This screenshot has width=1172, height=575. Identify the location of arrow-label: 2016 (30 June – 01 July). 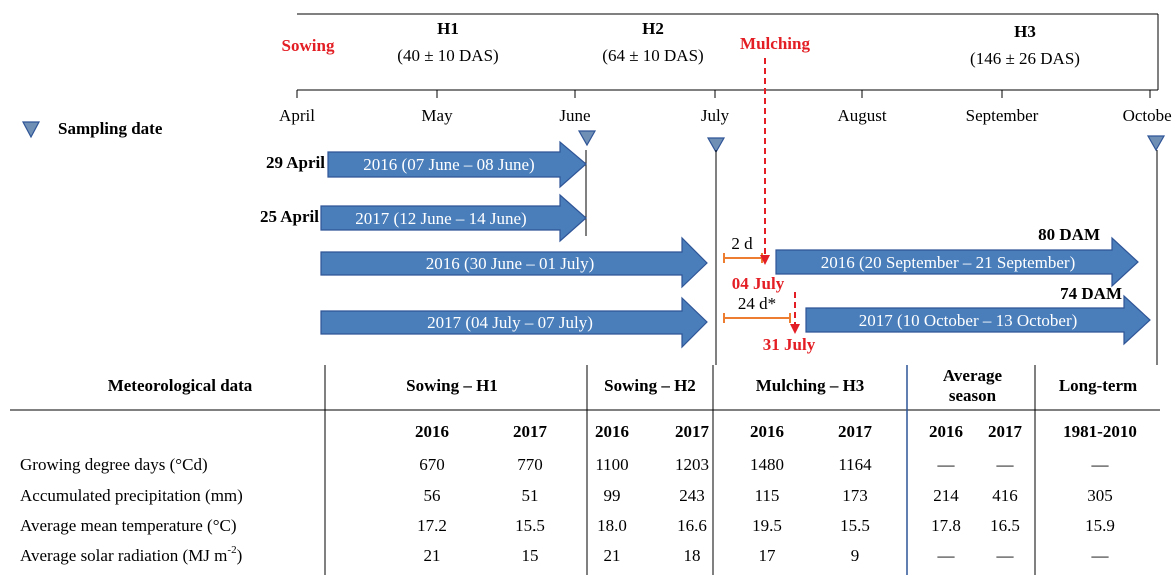
(510, 263).